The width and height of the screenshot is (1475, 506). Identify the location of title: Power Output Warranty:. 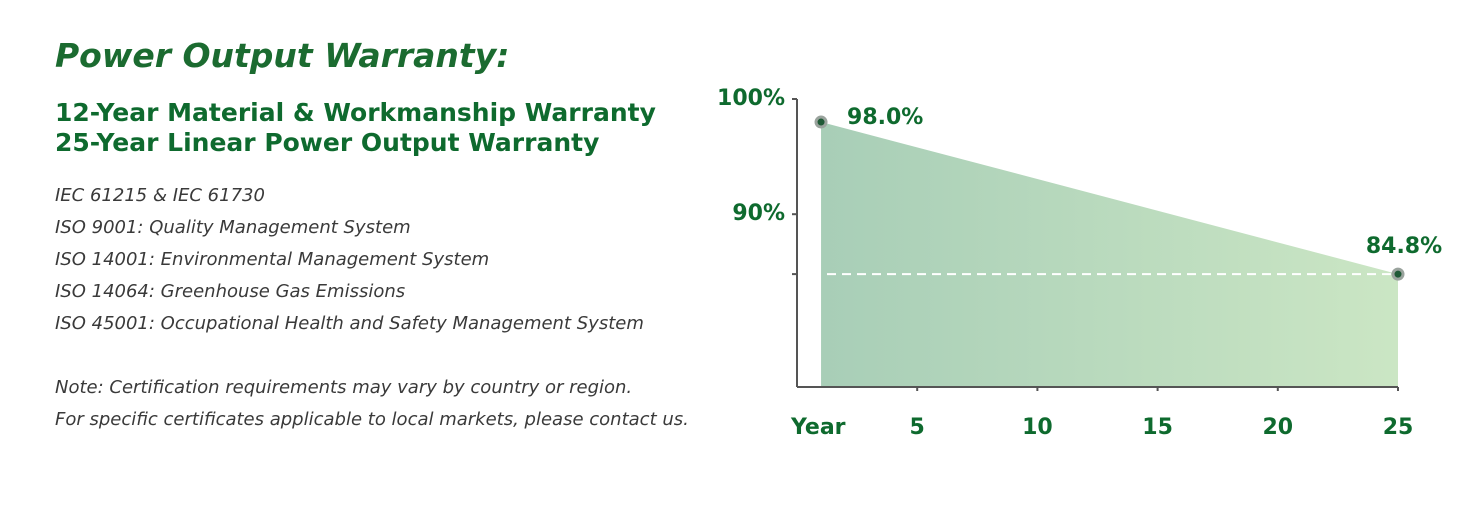
(282, 55).